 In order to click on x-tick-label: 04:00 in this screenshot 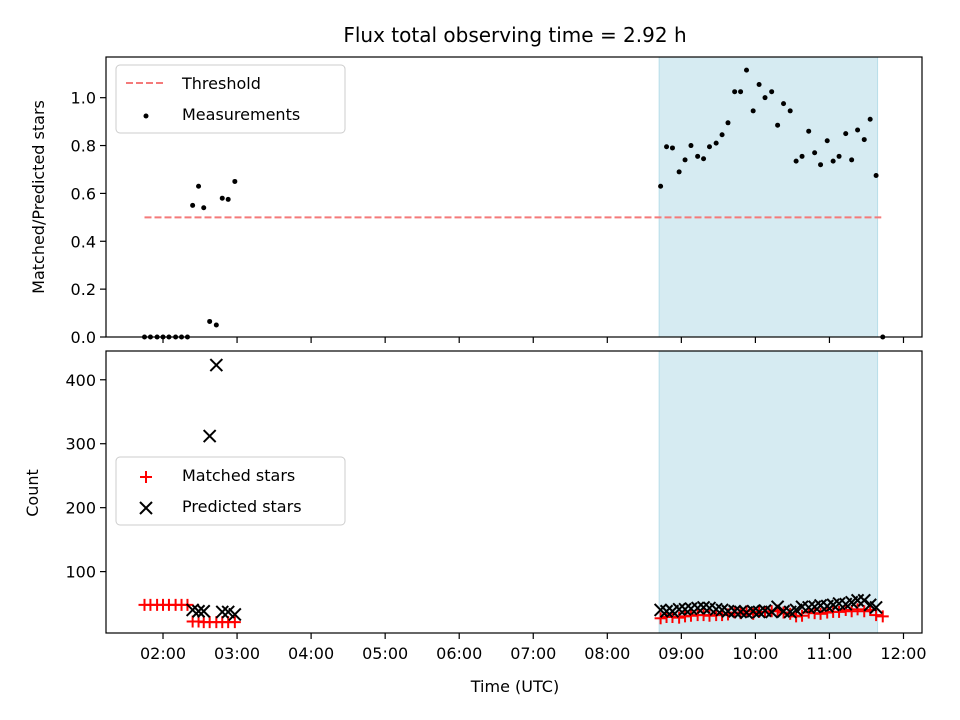, I will do `click(311, 653)`.